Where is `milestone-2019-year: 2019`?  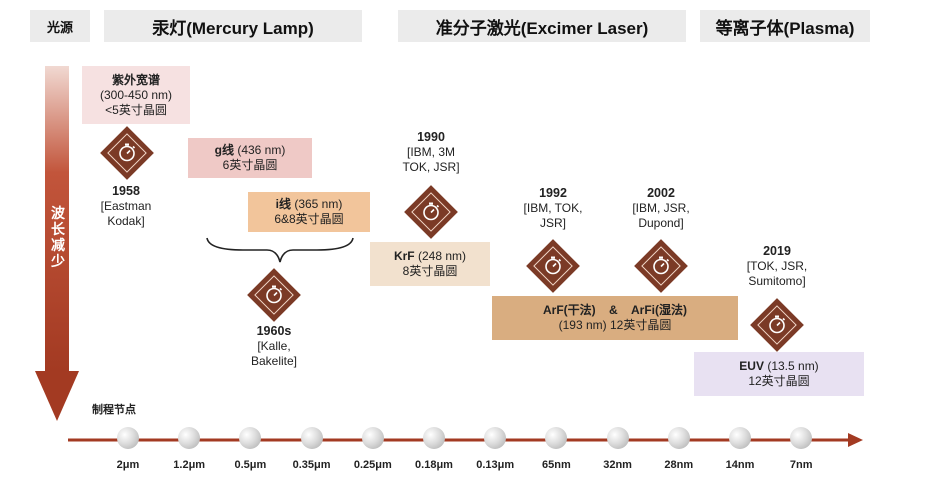
milestone-2019-year: 2019 is located at coordinates (777, 251).